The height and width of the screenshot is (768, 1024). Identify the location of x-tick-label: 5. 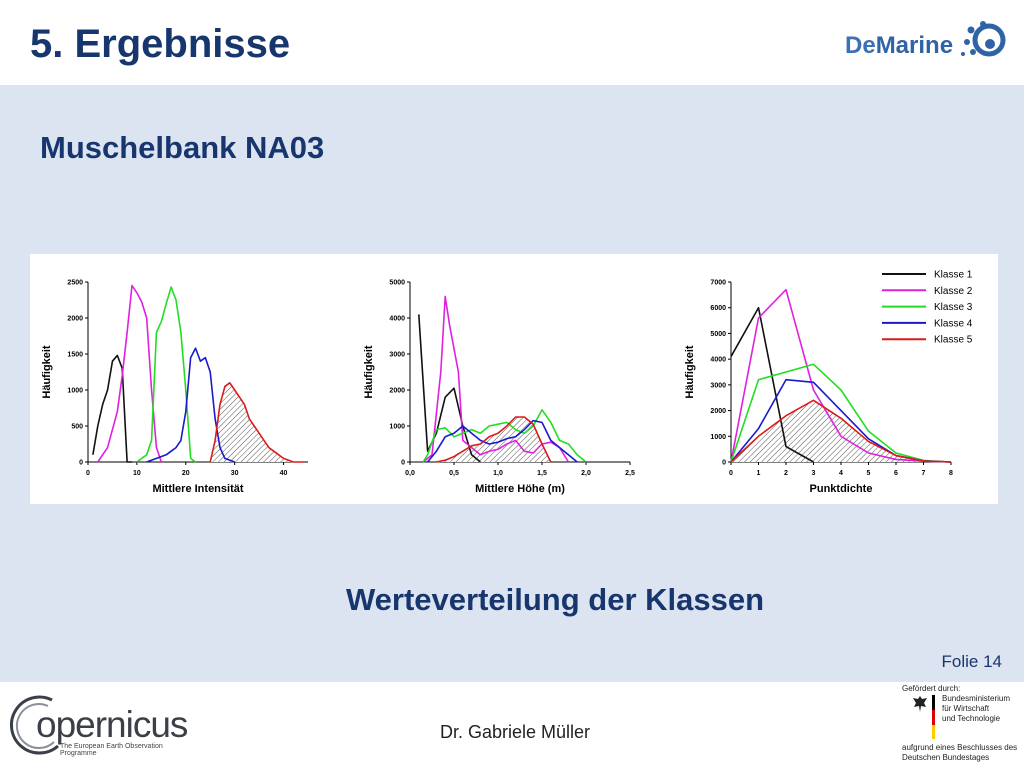
(869, 473).